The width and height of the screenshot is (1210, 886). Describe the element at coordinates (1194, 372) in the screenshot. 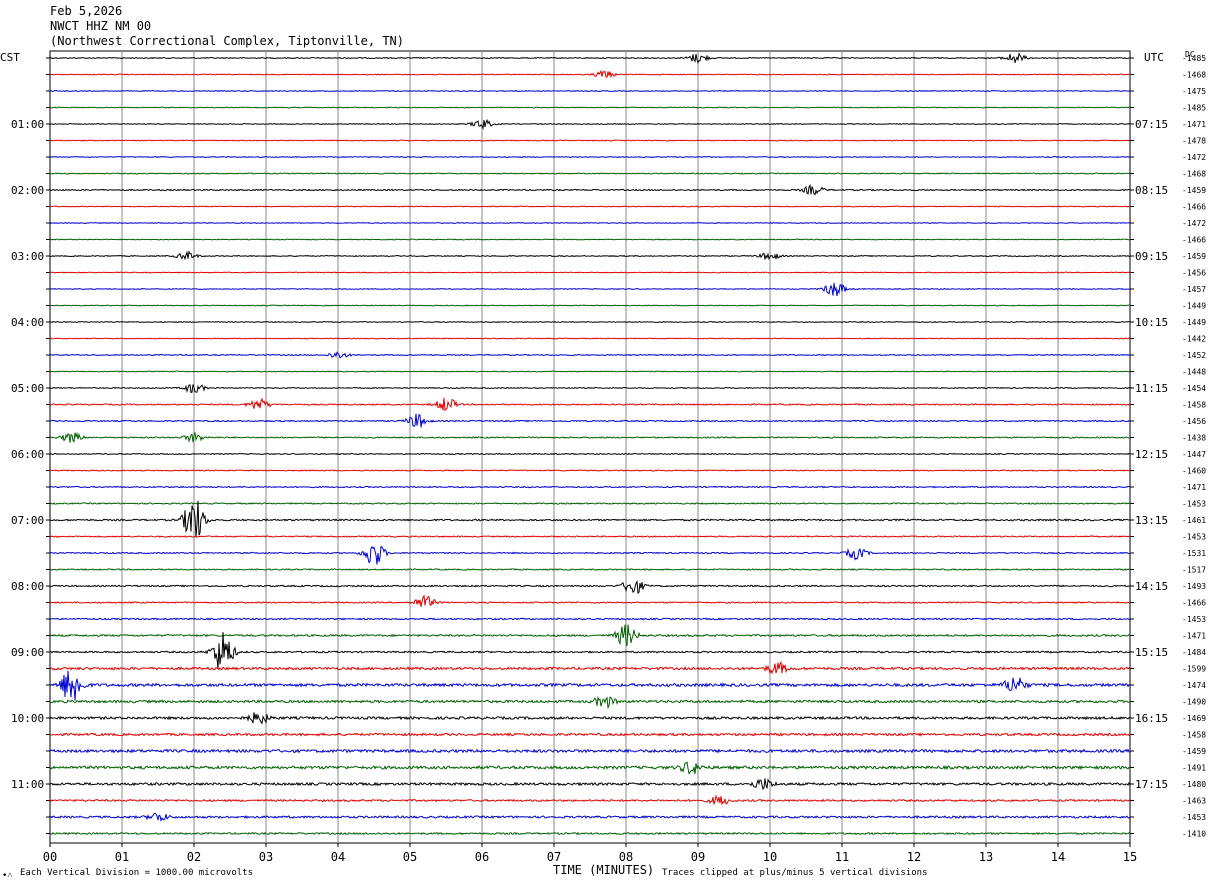

I see `dc-offset-label: -1448` at that location.